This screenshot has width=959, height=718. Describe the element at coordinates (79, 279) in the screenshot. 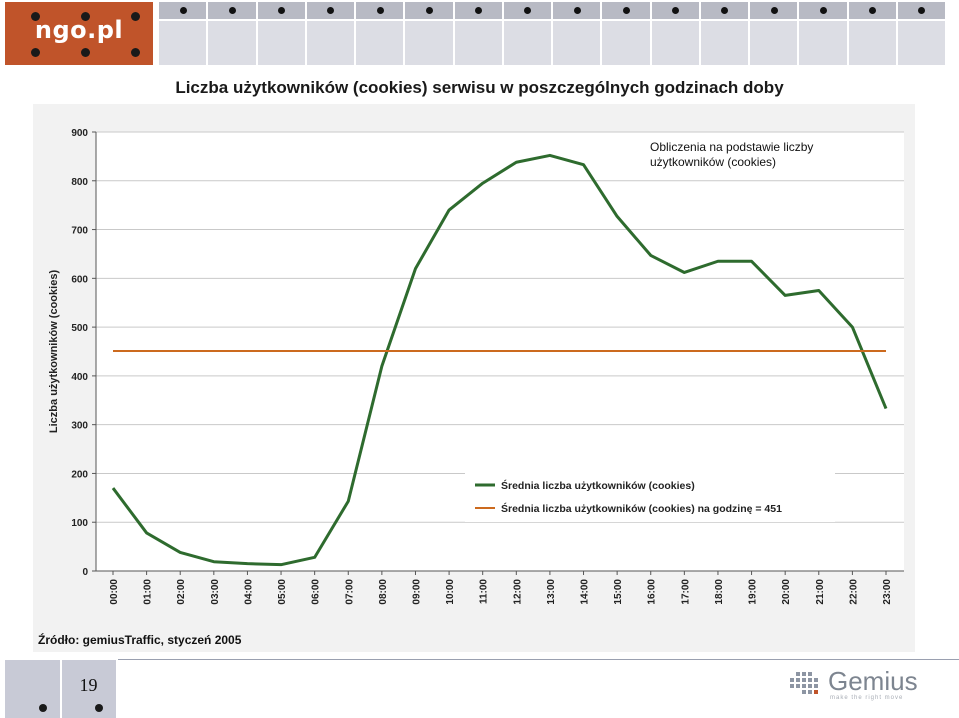

I see `y-tick-label: 600` at that location.